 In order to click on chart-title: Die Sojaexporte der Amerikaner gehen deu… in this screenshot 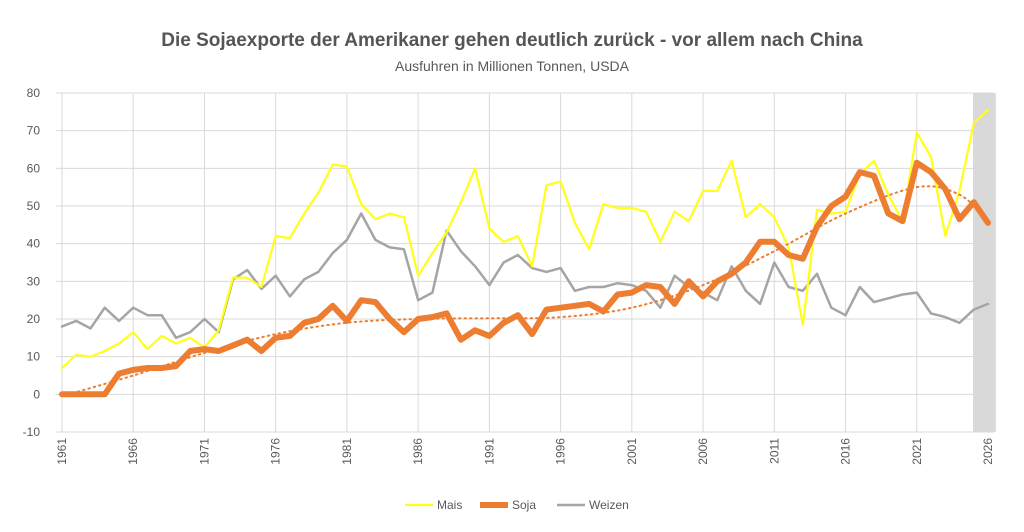, I will do `click(512, 40)`.